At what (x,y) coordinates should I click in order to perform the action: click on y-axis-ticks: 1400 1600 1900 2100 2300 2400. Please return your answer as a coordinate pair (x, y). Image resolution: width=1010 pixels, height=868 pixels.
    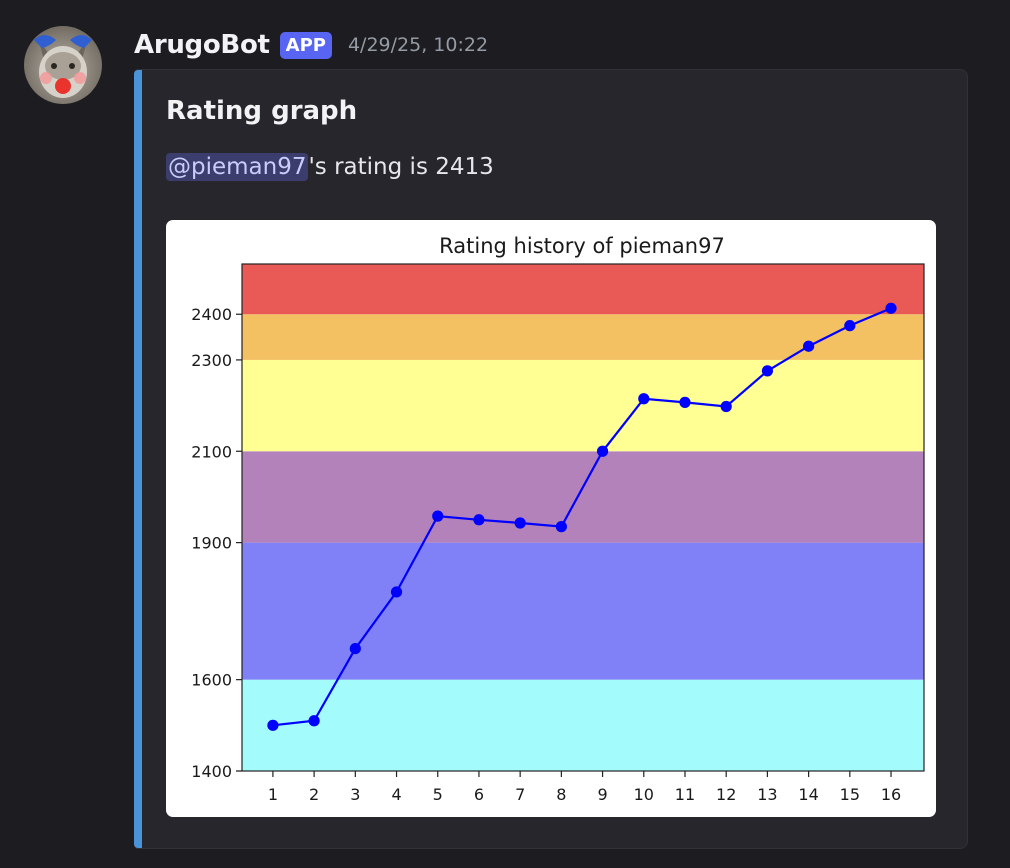
    Looking at the image, I should click on (216, 543).